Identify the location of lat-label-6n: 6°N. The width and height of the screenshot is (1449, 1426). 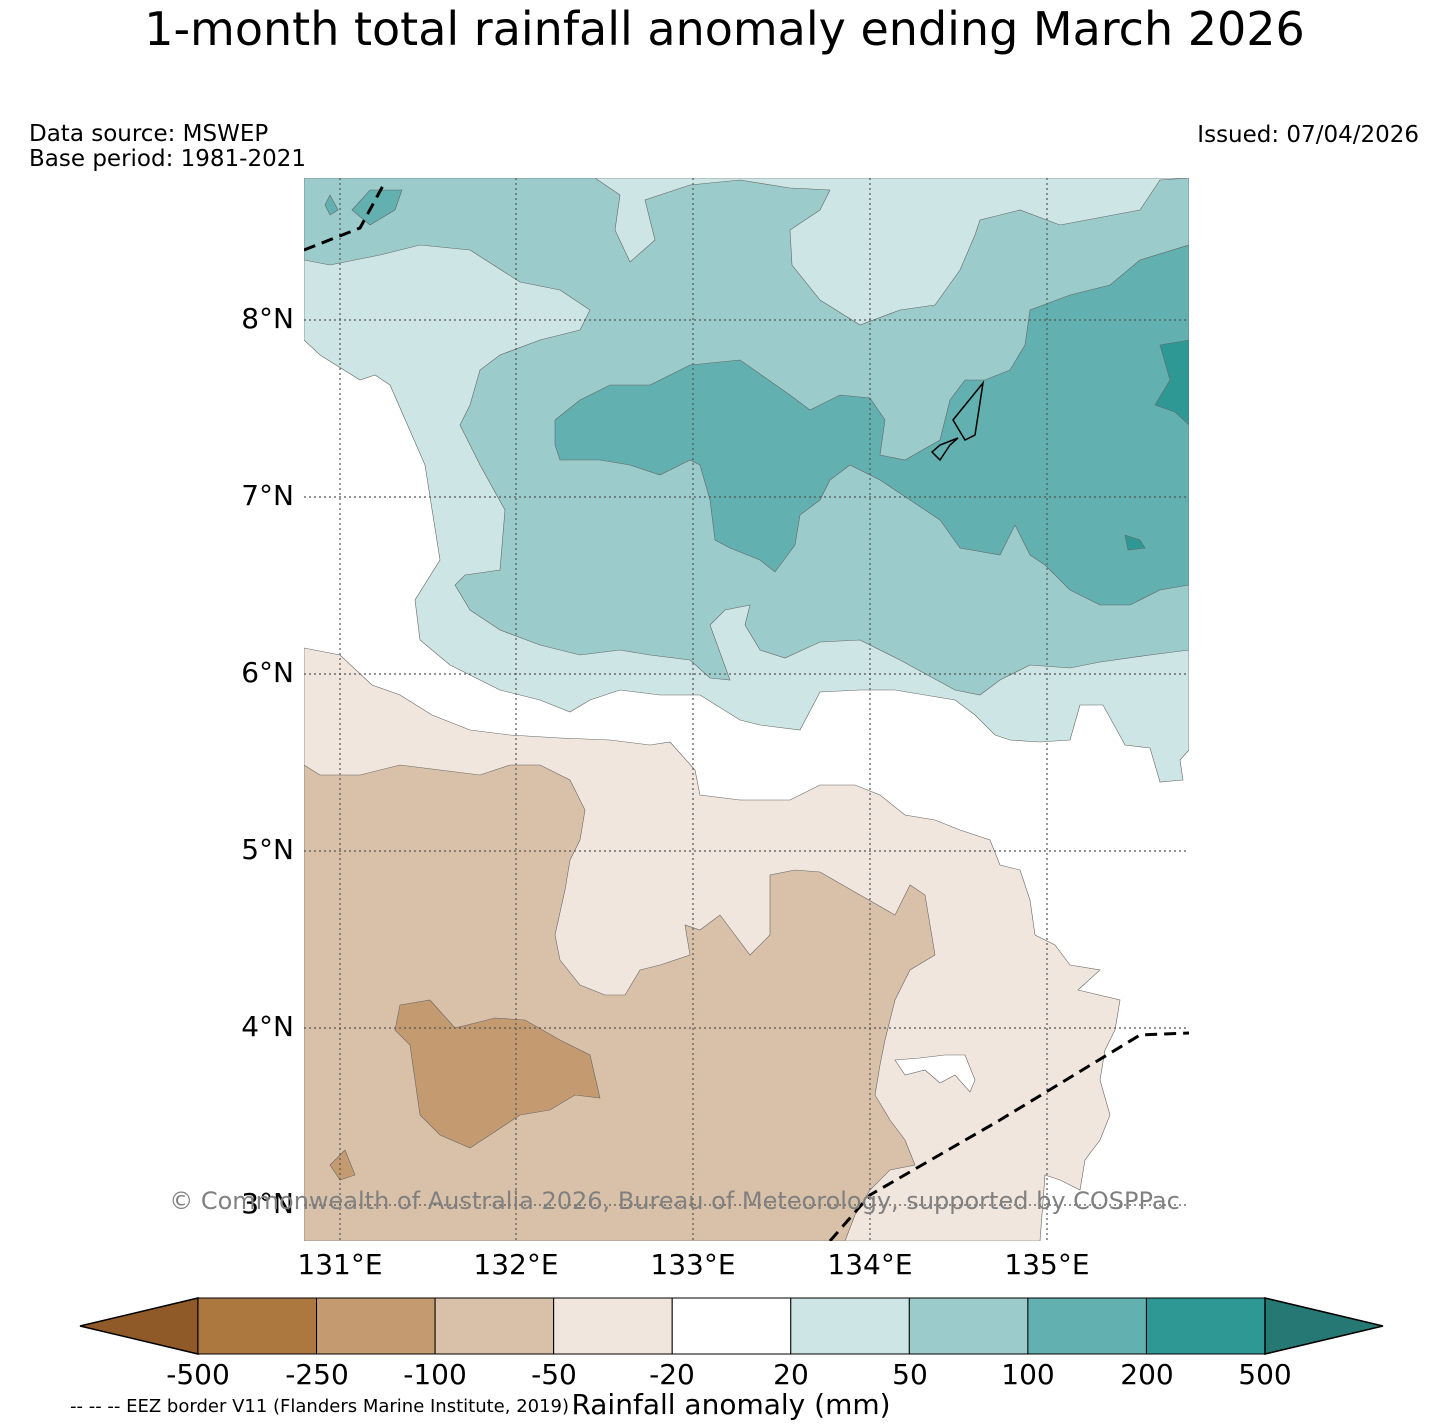
(267, 672).